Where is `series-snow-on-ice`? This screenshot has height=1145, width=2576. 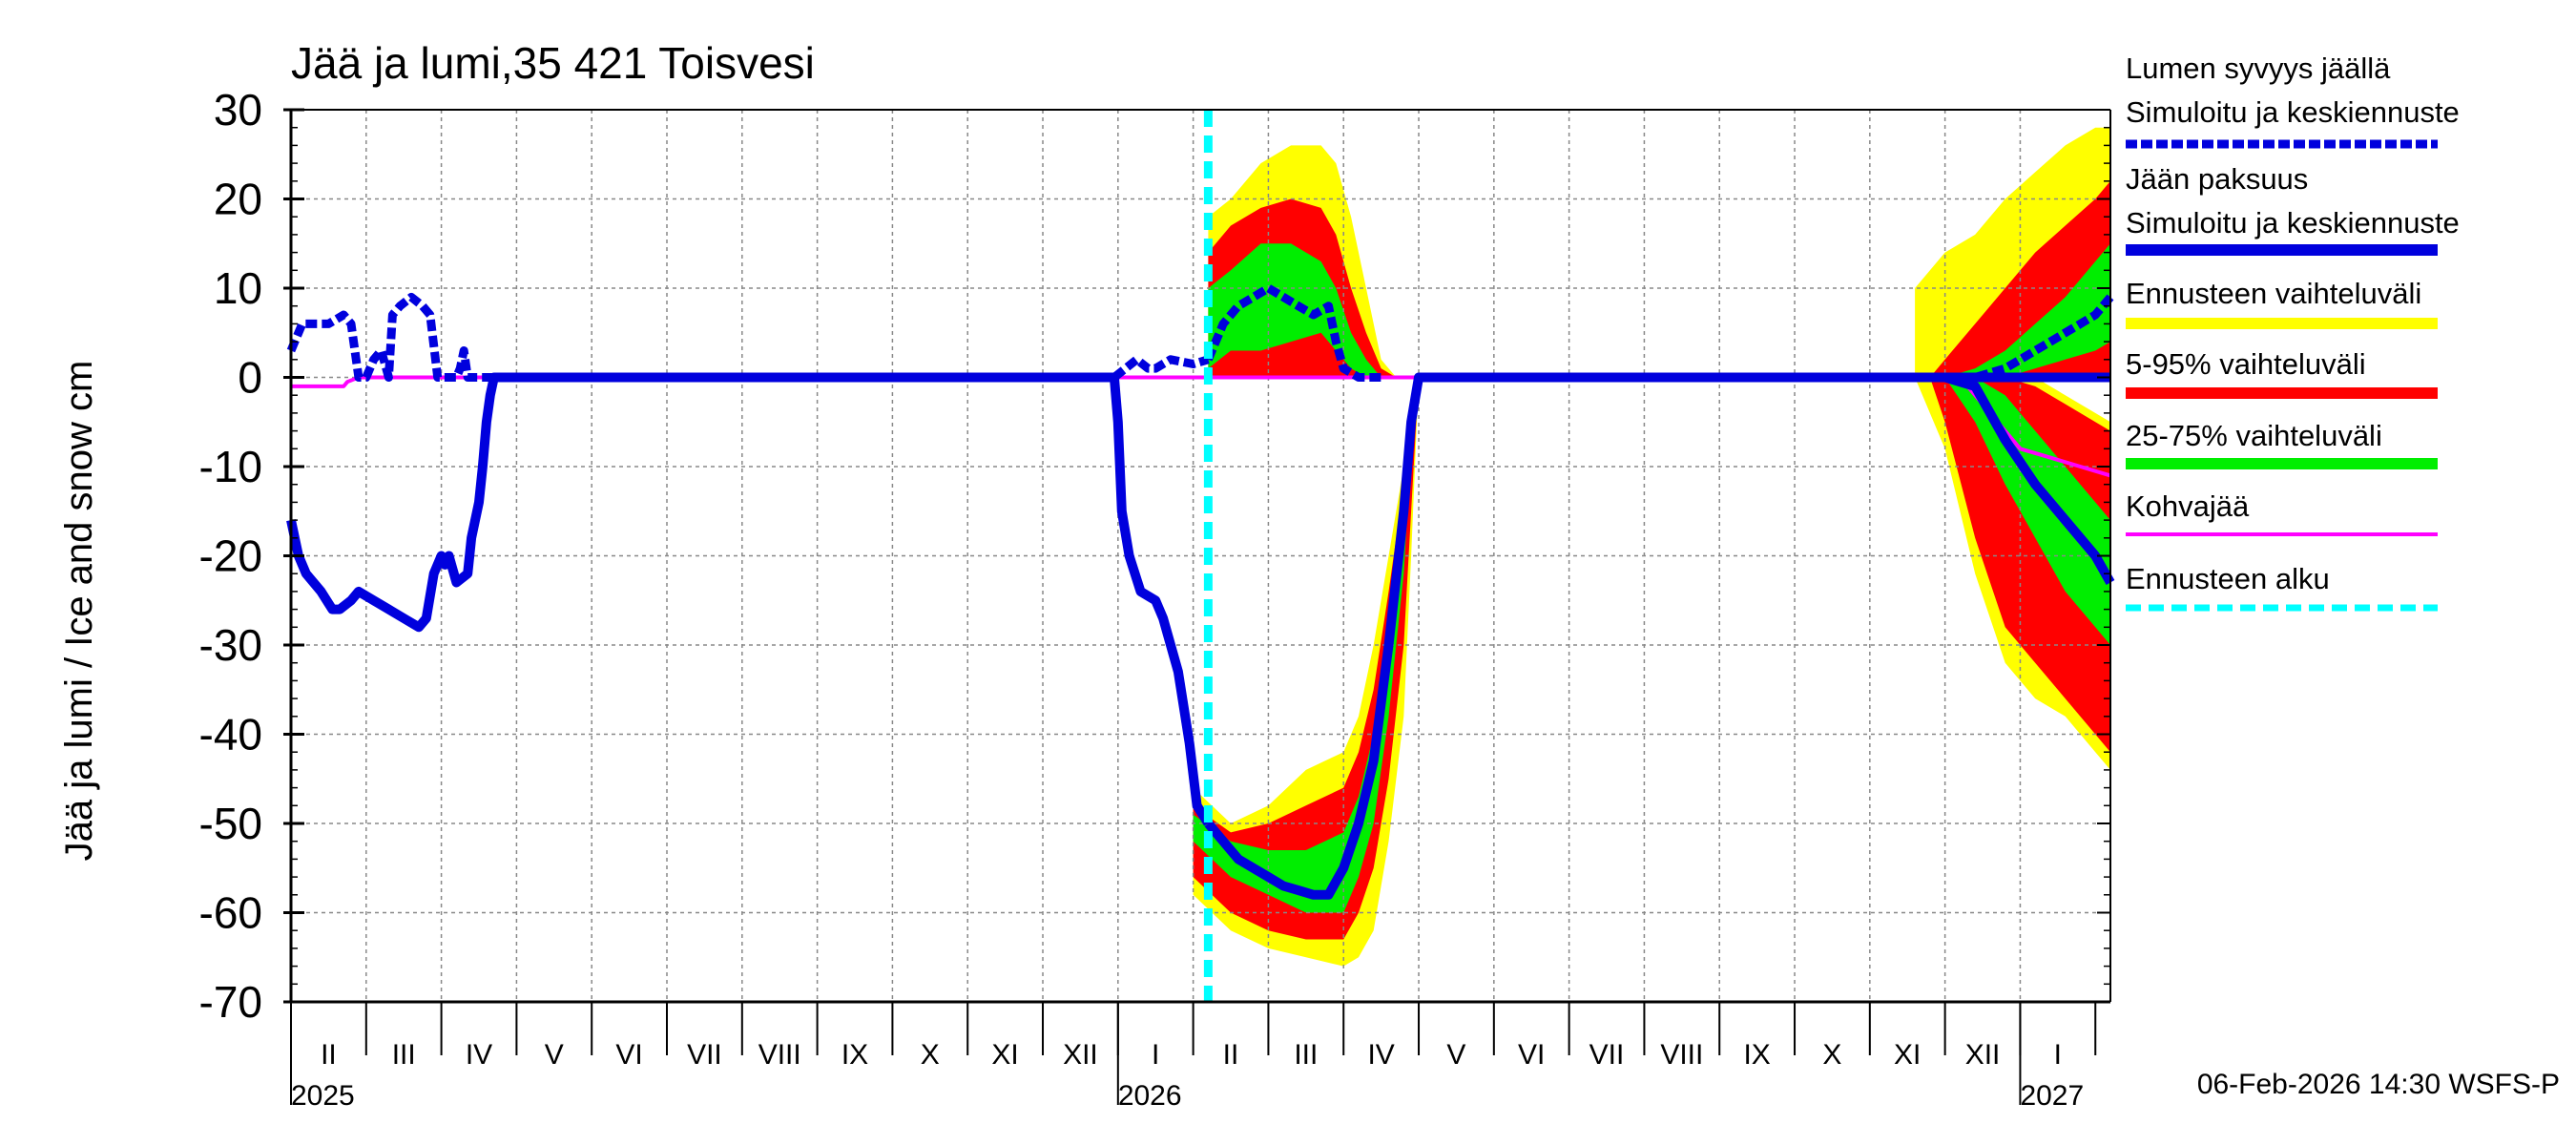
series-snow-on-ice is located at coordinates (748, 337).